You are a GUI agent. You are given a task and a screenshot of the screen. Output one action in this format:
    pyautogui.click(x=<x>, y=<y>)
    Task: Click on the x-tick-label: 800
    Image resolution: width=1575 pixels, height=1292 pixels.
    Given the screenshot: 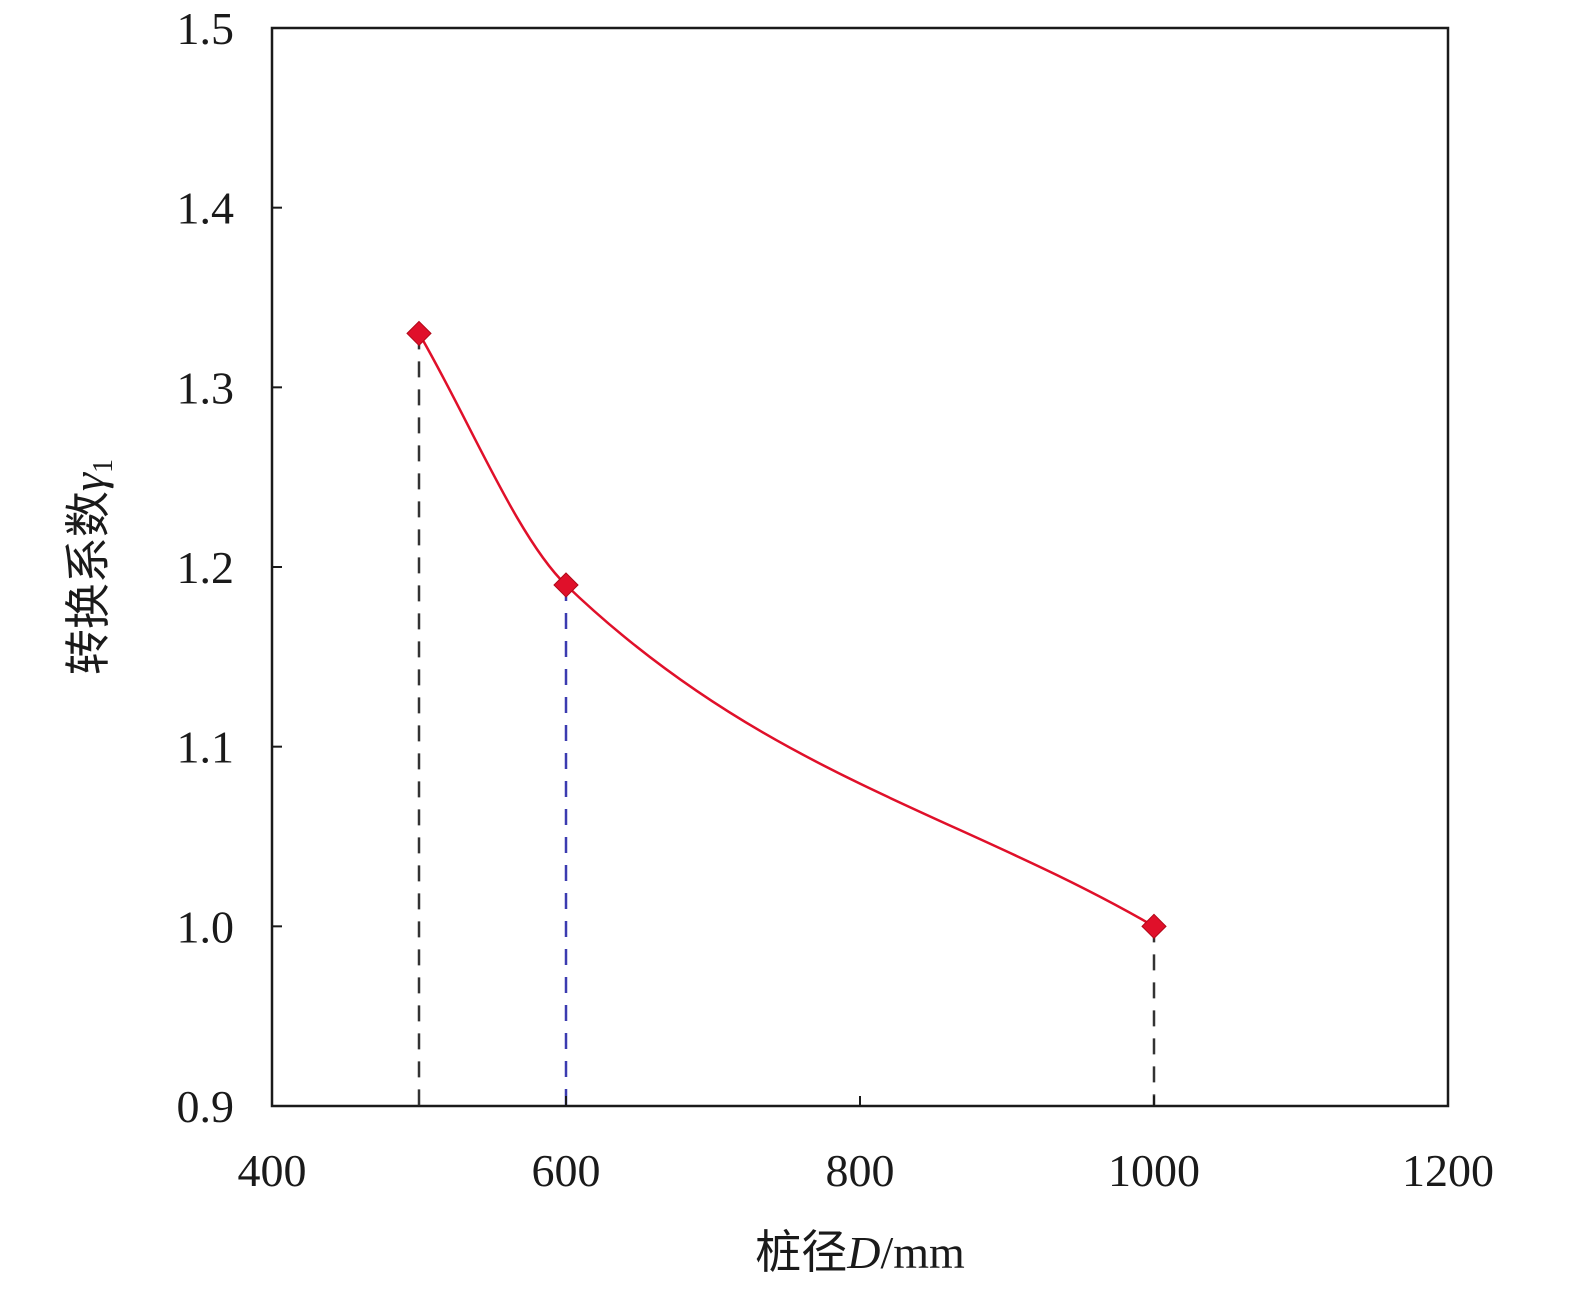 What is the action you would take?
    pyautogui.click(x=860, y=1170)
    